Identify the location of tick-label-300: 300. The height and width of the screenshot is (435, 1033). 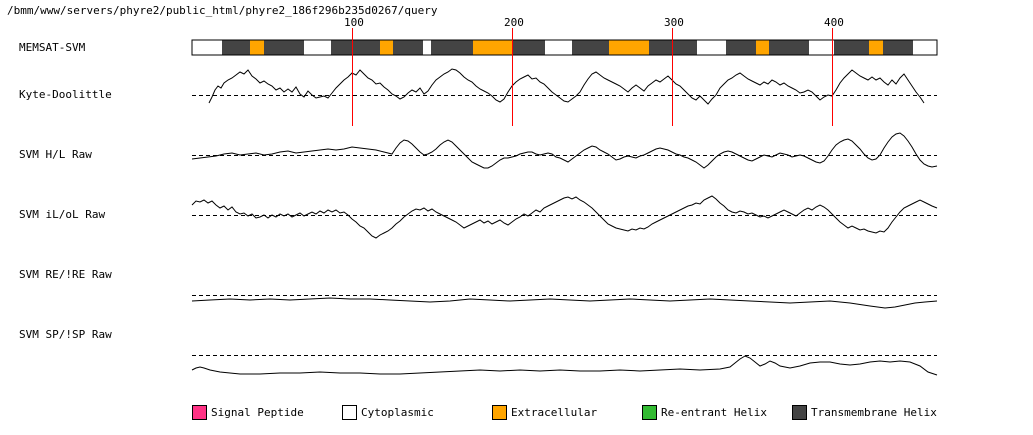
(674, 22).